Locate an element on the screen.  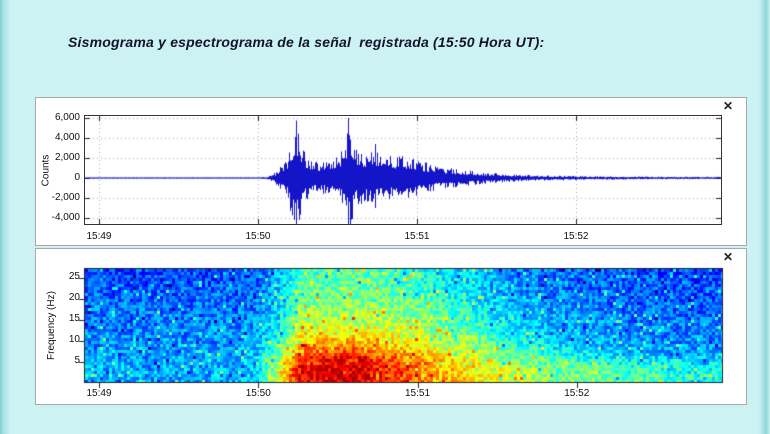
y-tick-label: 2,000 is located at coordinates (67, 157).